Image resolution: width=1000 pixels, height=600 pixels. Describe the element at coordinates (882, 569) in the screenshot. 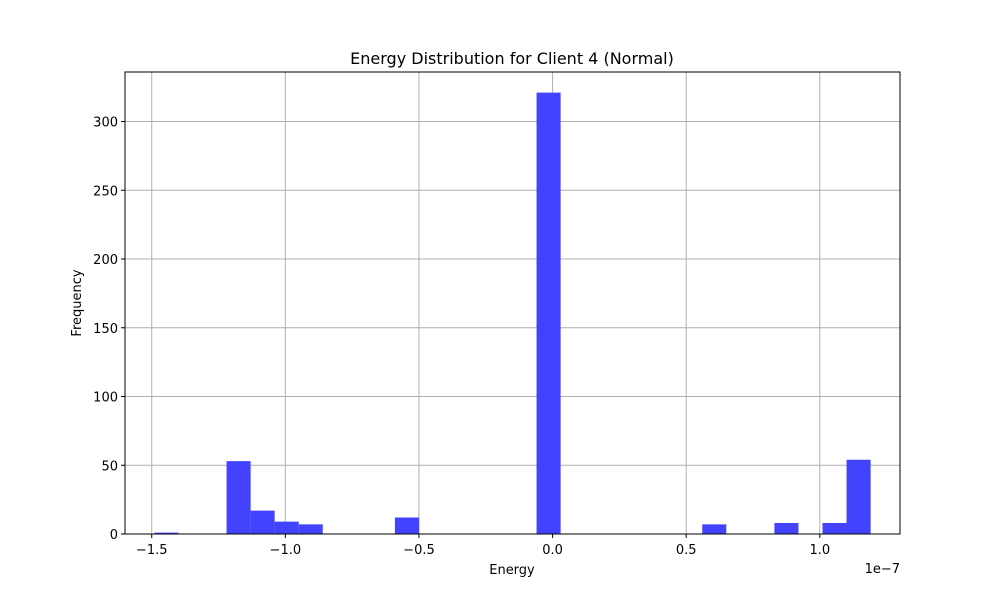

I see `x-axis-offset-label: 1e−7` at that location.